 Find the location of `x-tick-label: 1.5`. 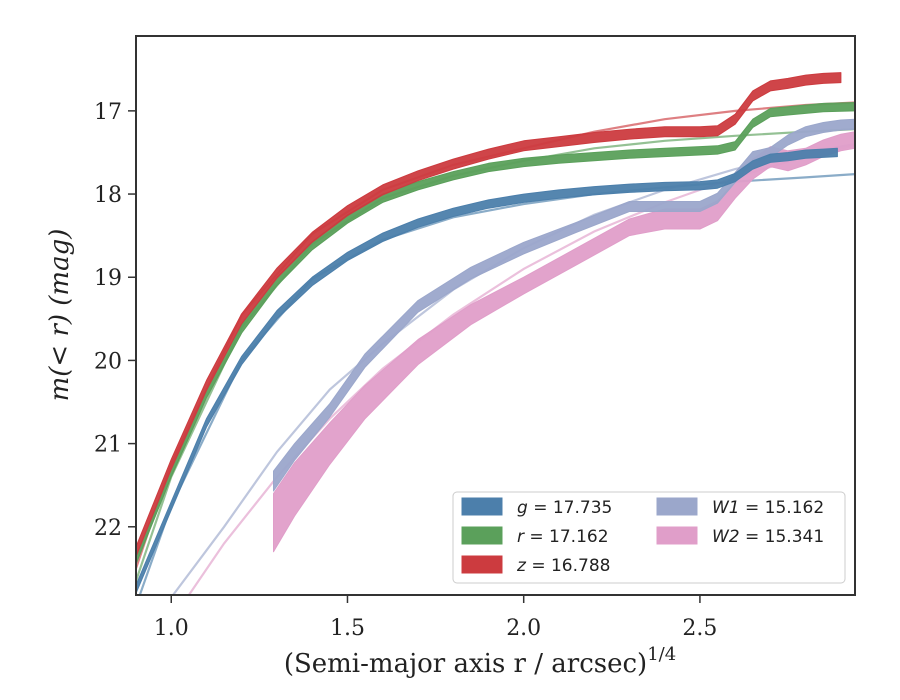

x-tick-label: 1.5 is located at coordinates (347, 628).